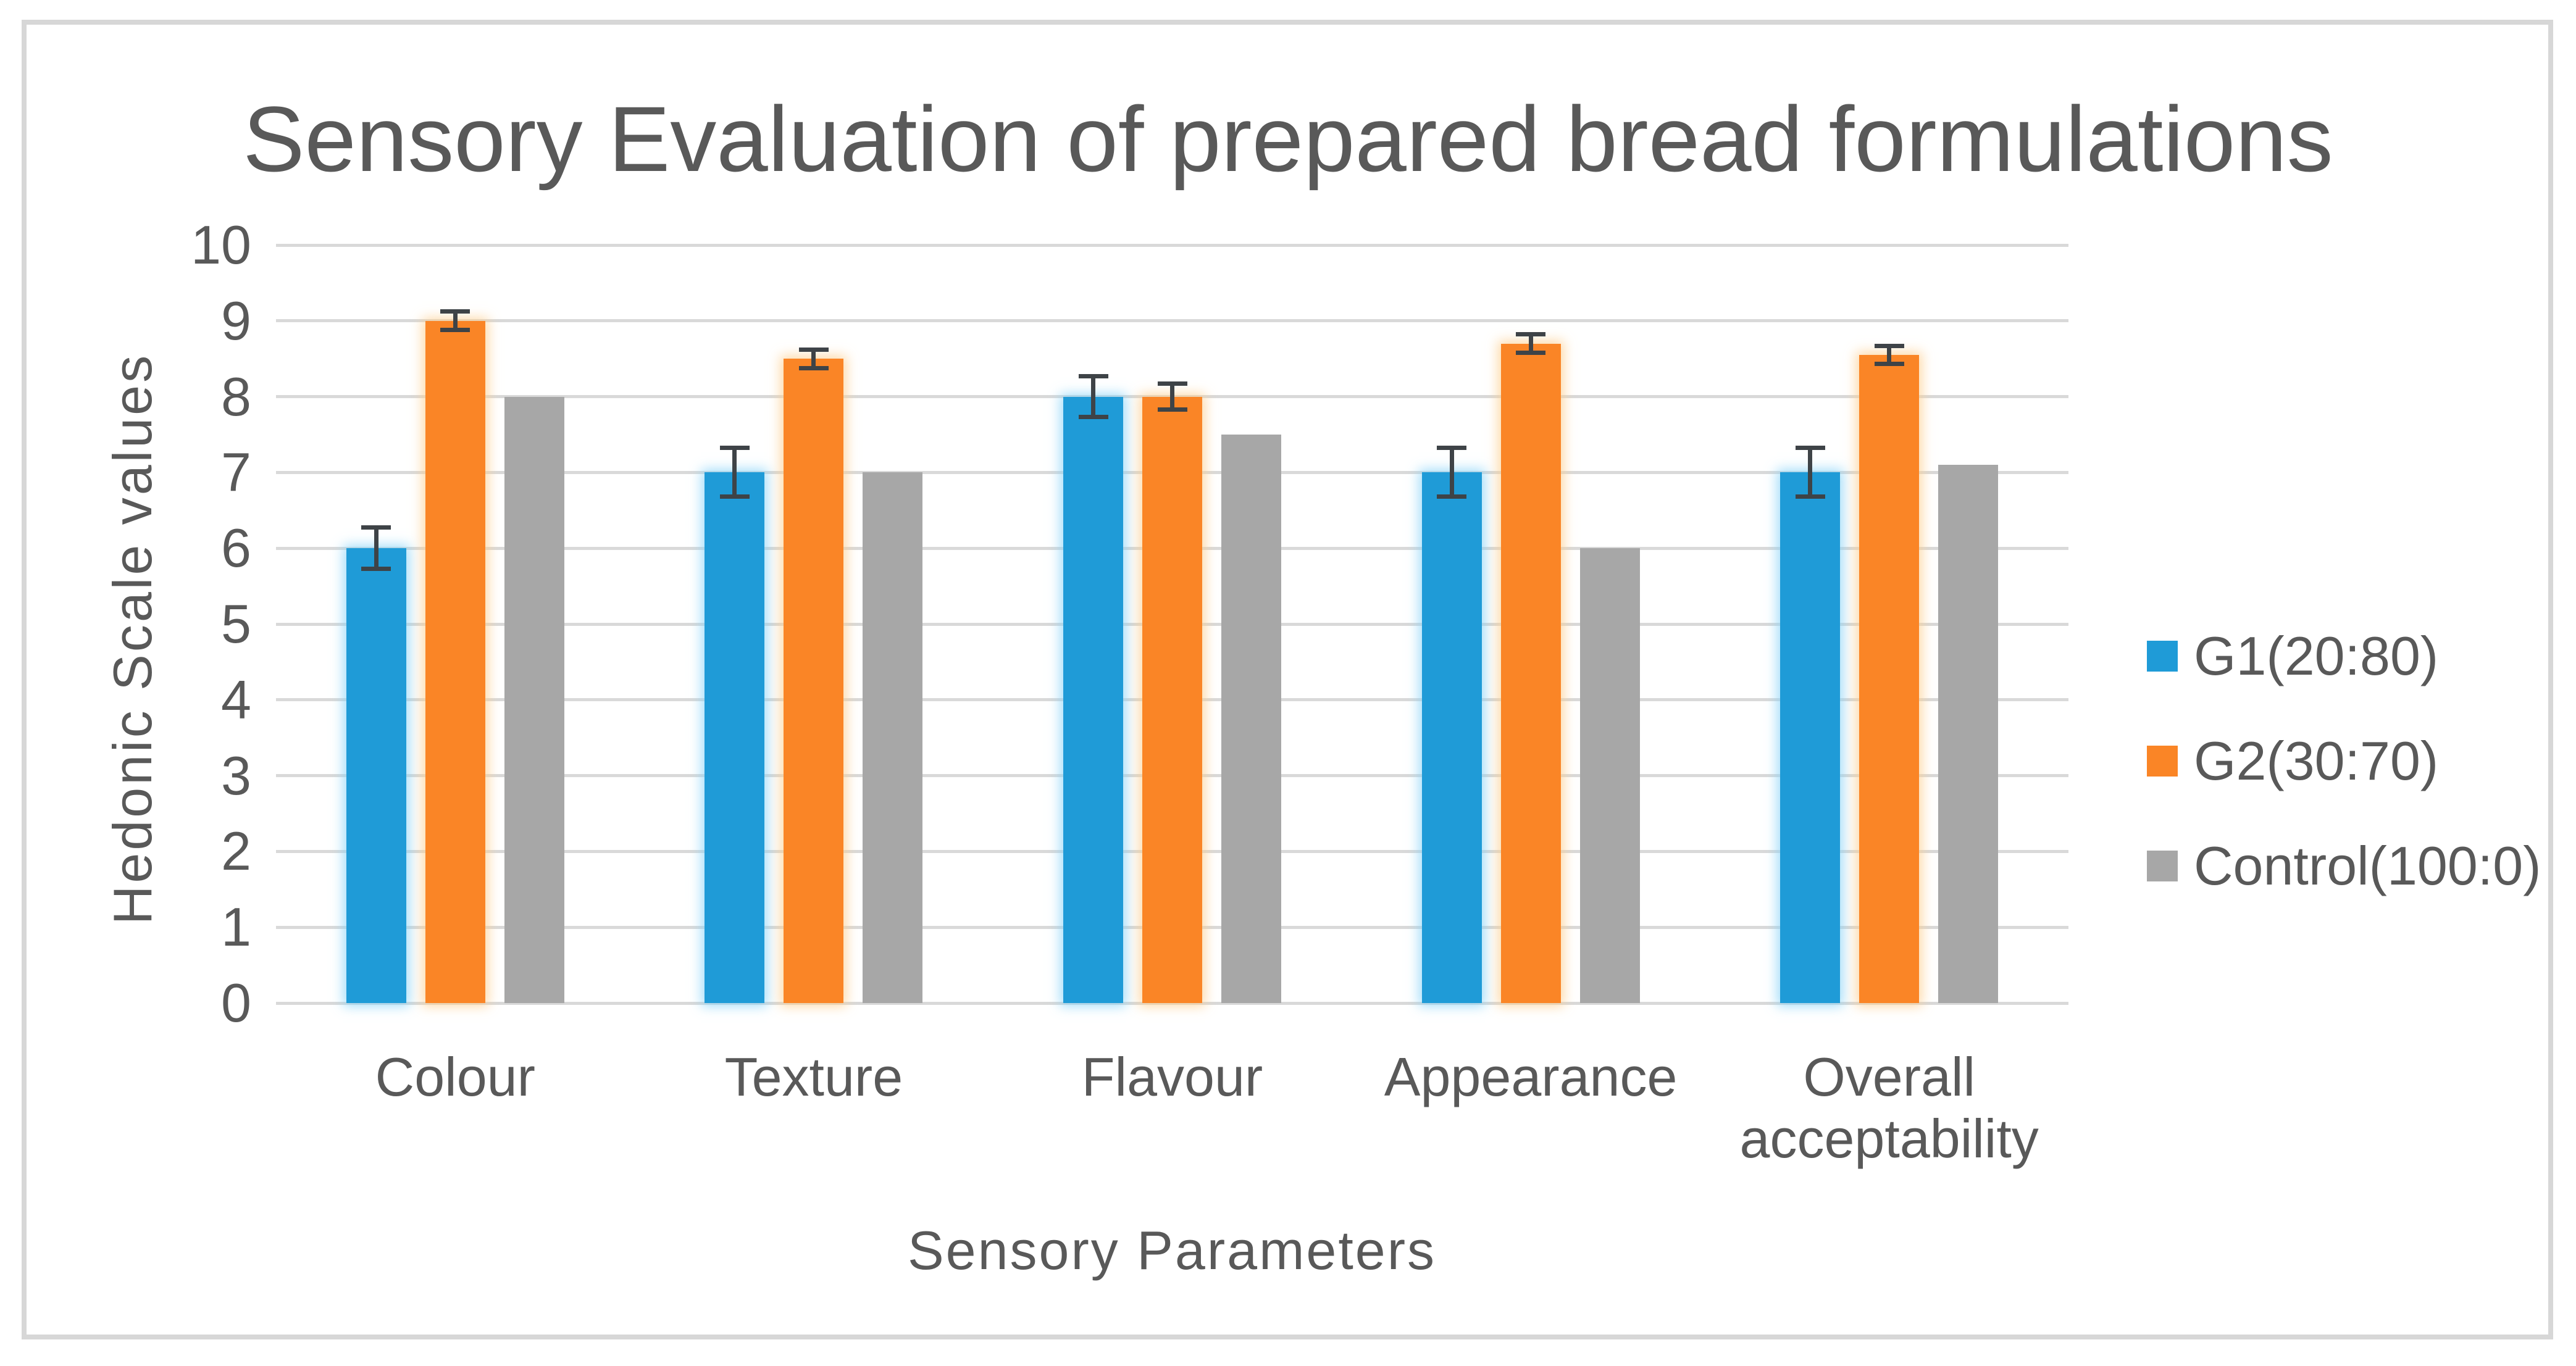 This screenshot has width=2576, height=1366. Describe the element at coordinates (455, 1076) in the screenshot. I see `x-category-label-colour: Colour` at that location.